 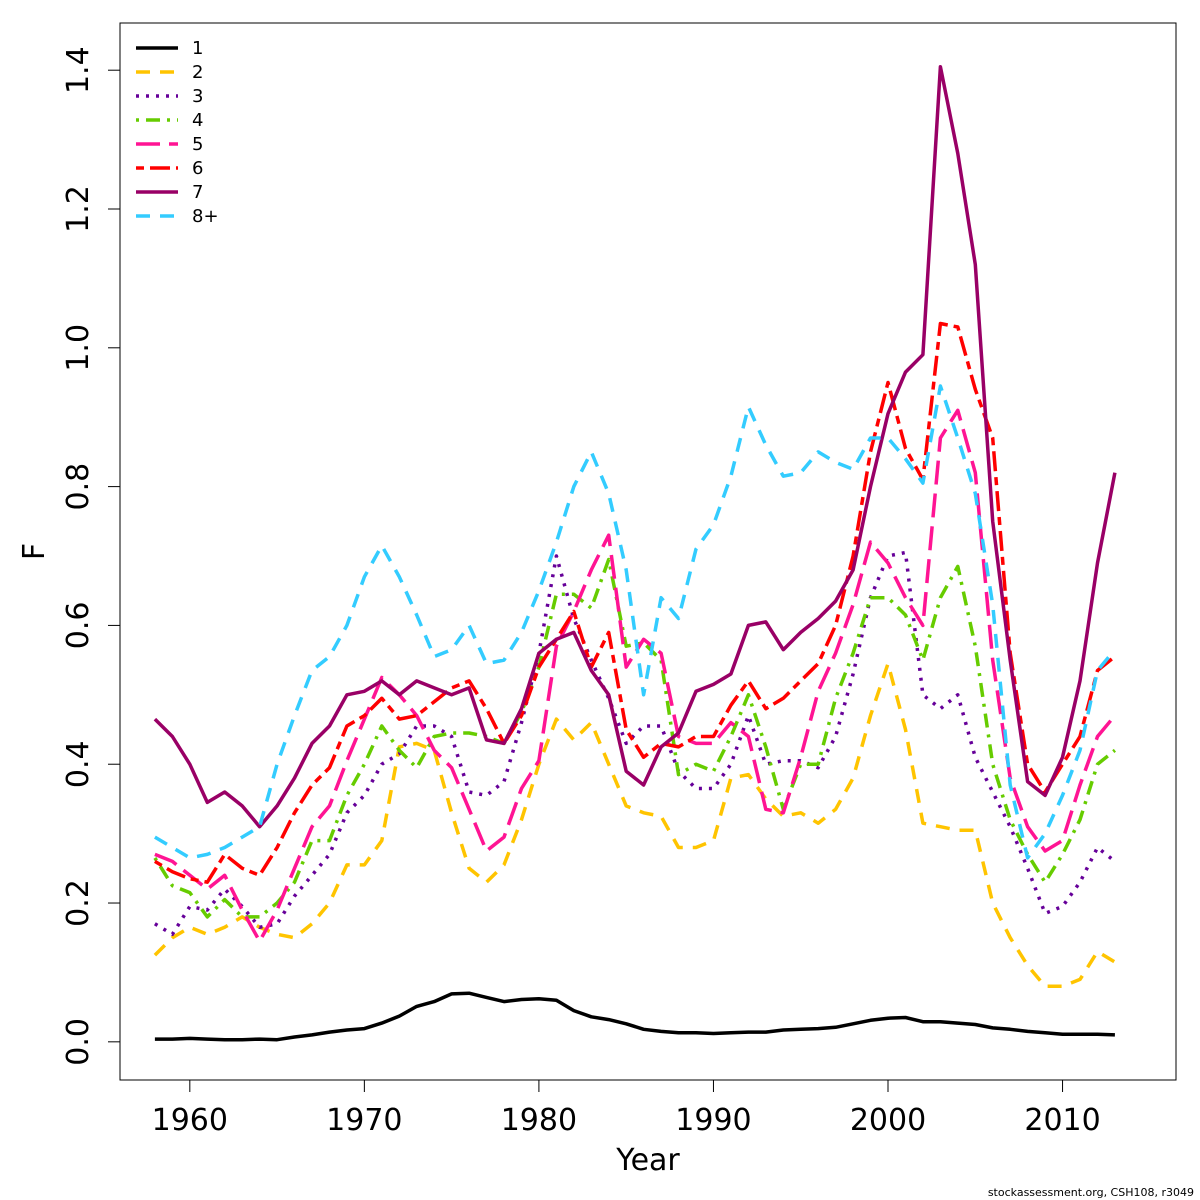 What do you see at coordinates (78, 903) in the screenshot?
I see `y-tick-label: 0.2` at bounding box center [78, 903].